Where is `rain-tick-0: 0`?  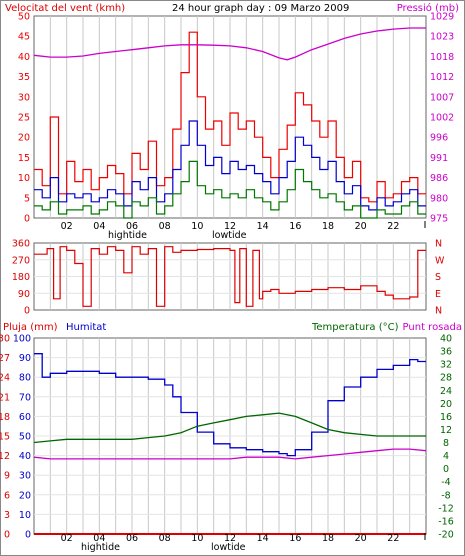
rain-tick-0: 0 is located at coordinates (7, 535).